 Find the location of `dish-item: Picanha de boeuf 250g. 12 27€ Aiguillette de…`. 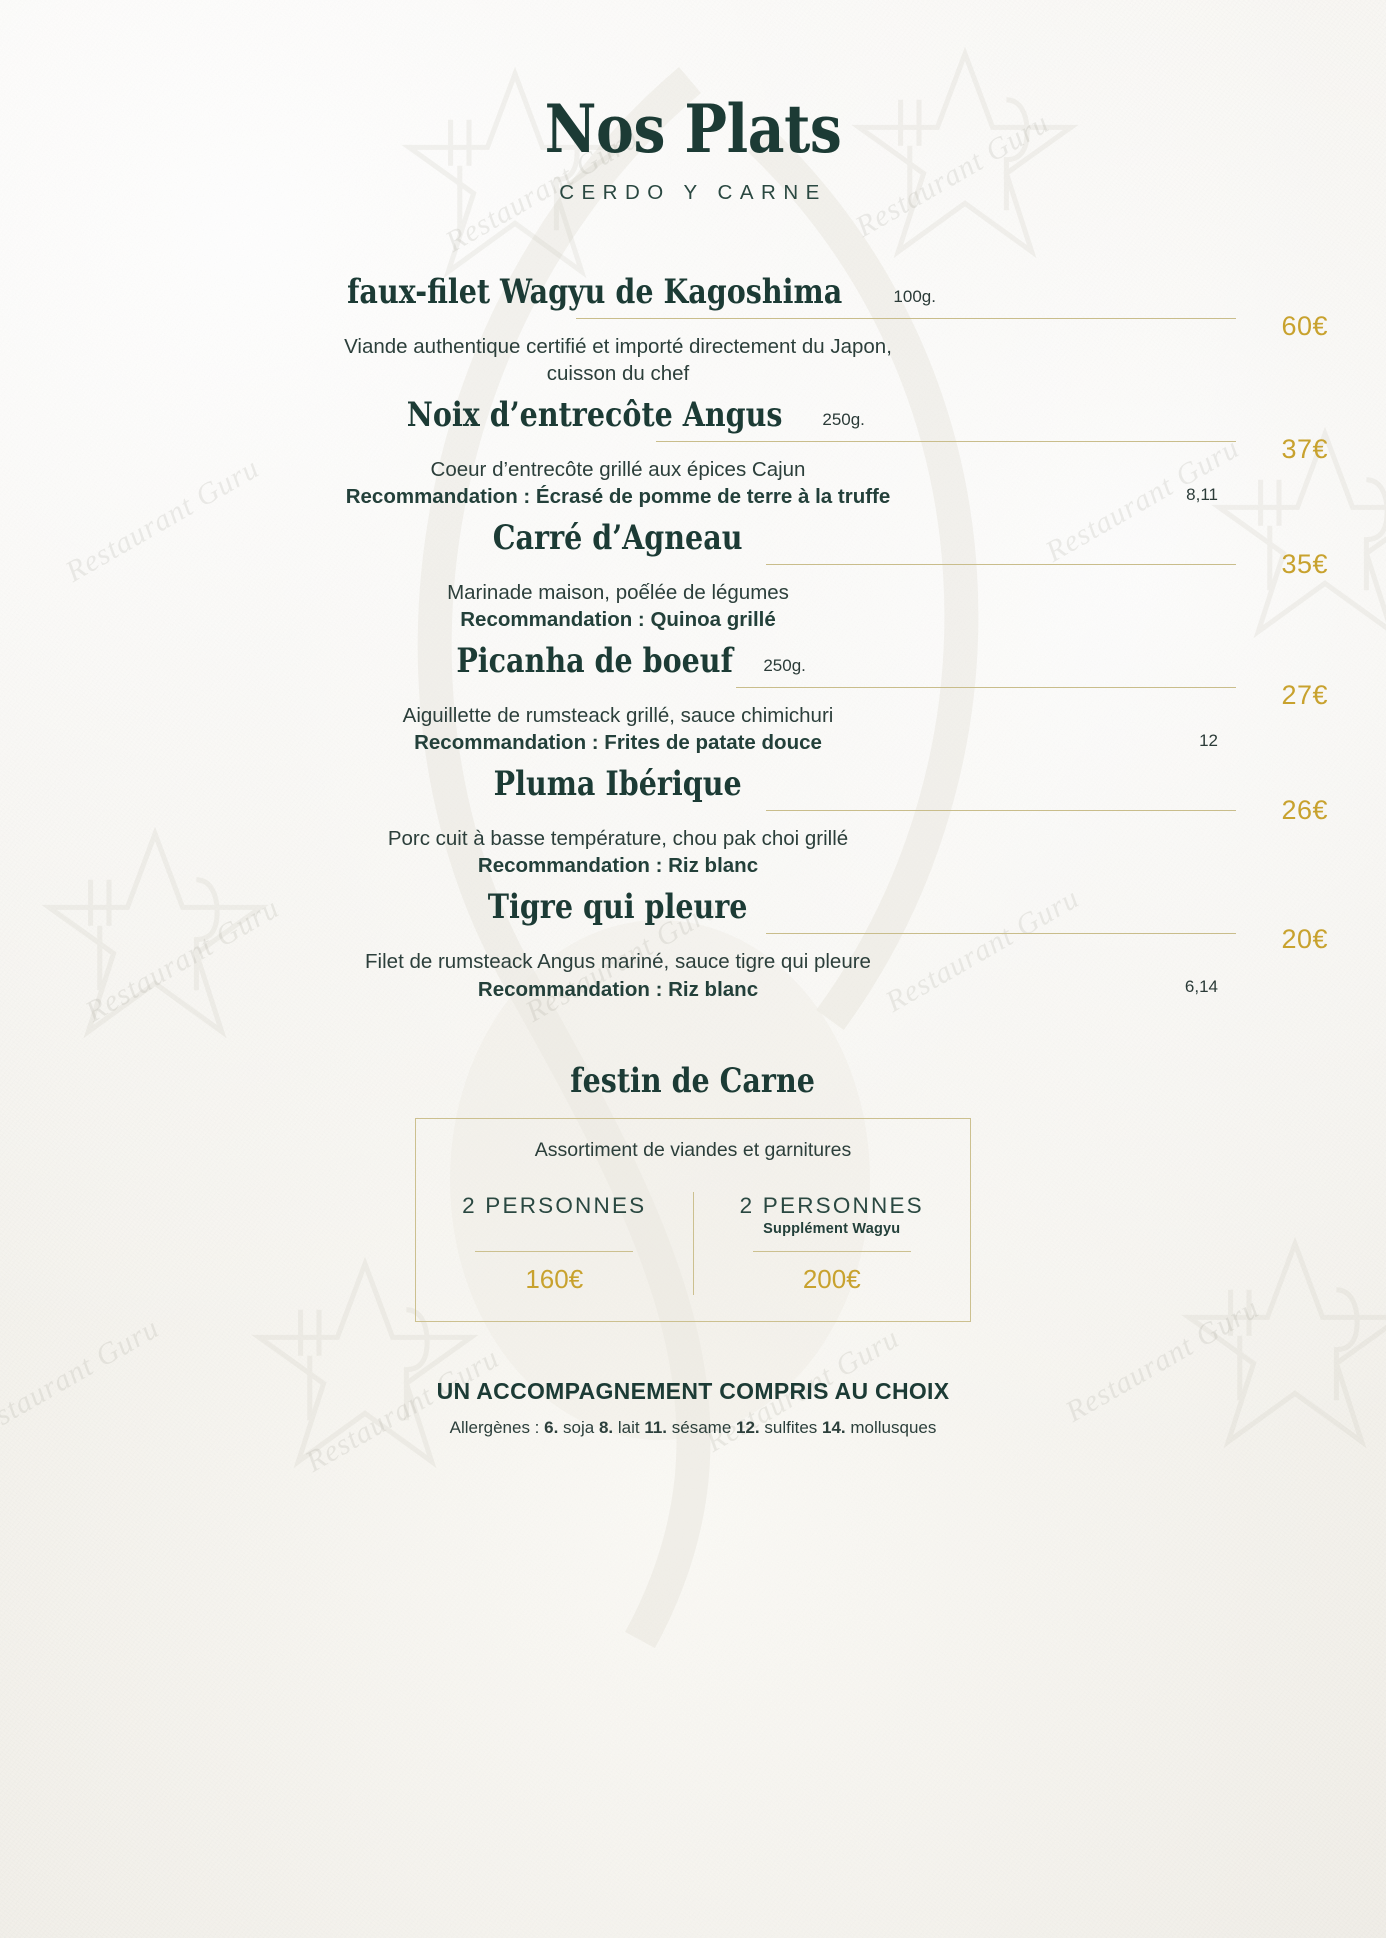

dish-item: Picanha de boeuf 250g. 12 27€ Aiguillette de… is located at coordinates (693, 699).